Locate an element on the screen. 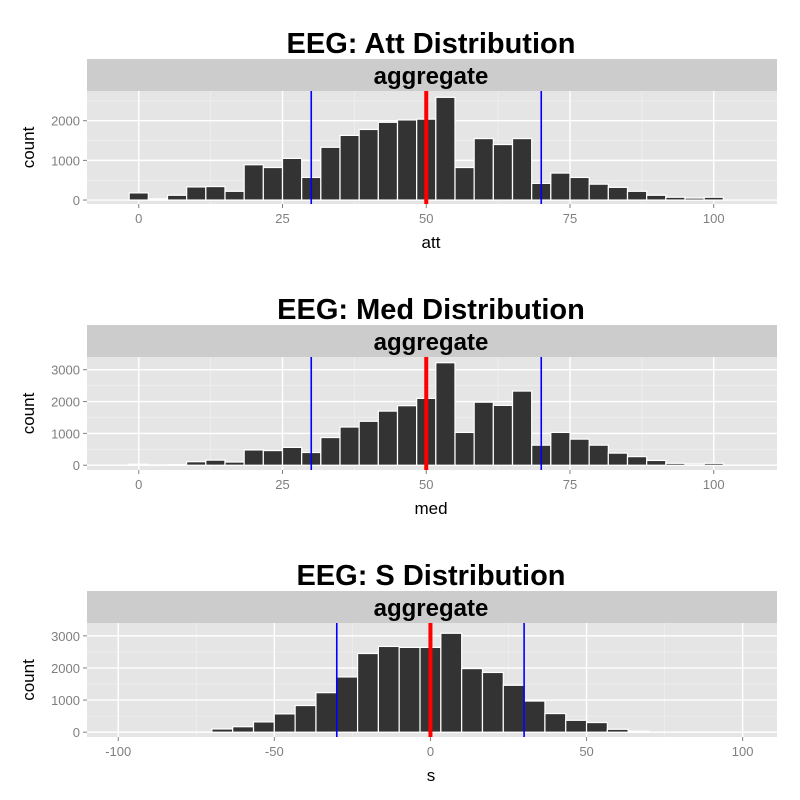 The image size is (800, 800). x-tick-label: -100 is located at coordinates (118, 751).